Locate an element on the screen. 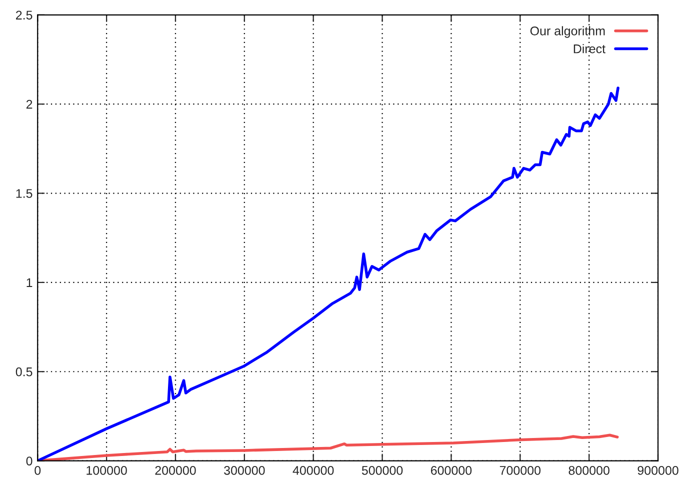 The width and height of the screenshot is (684, 481). y-tick-label: 2 is located at coordinates (29, 104).